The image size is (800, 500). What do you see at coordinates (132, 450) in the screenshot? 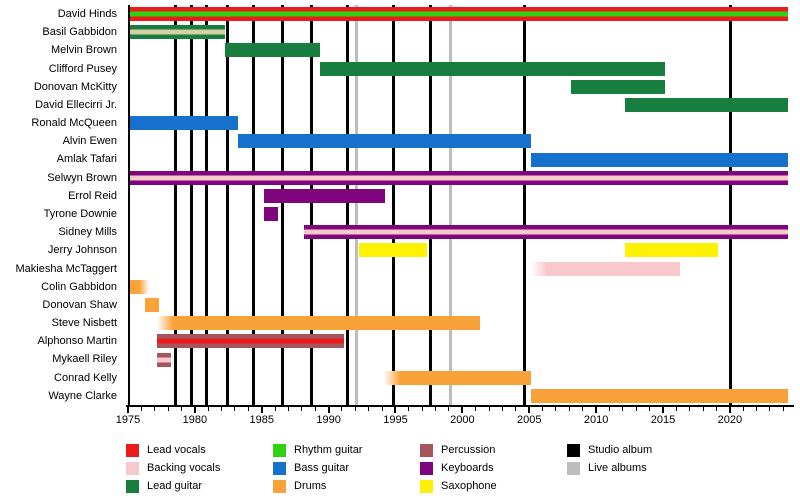
I see `lead-vocals-swatch` at bounding box center [132, 450].